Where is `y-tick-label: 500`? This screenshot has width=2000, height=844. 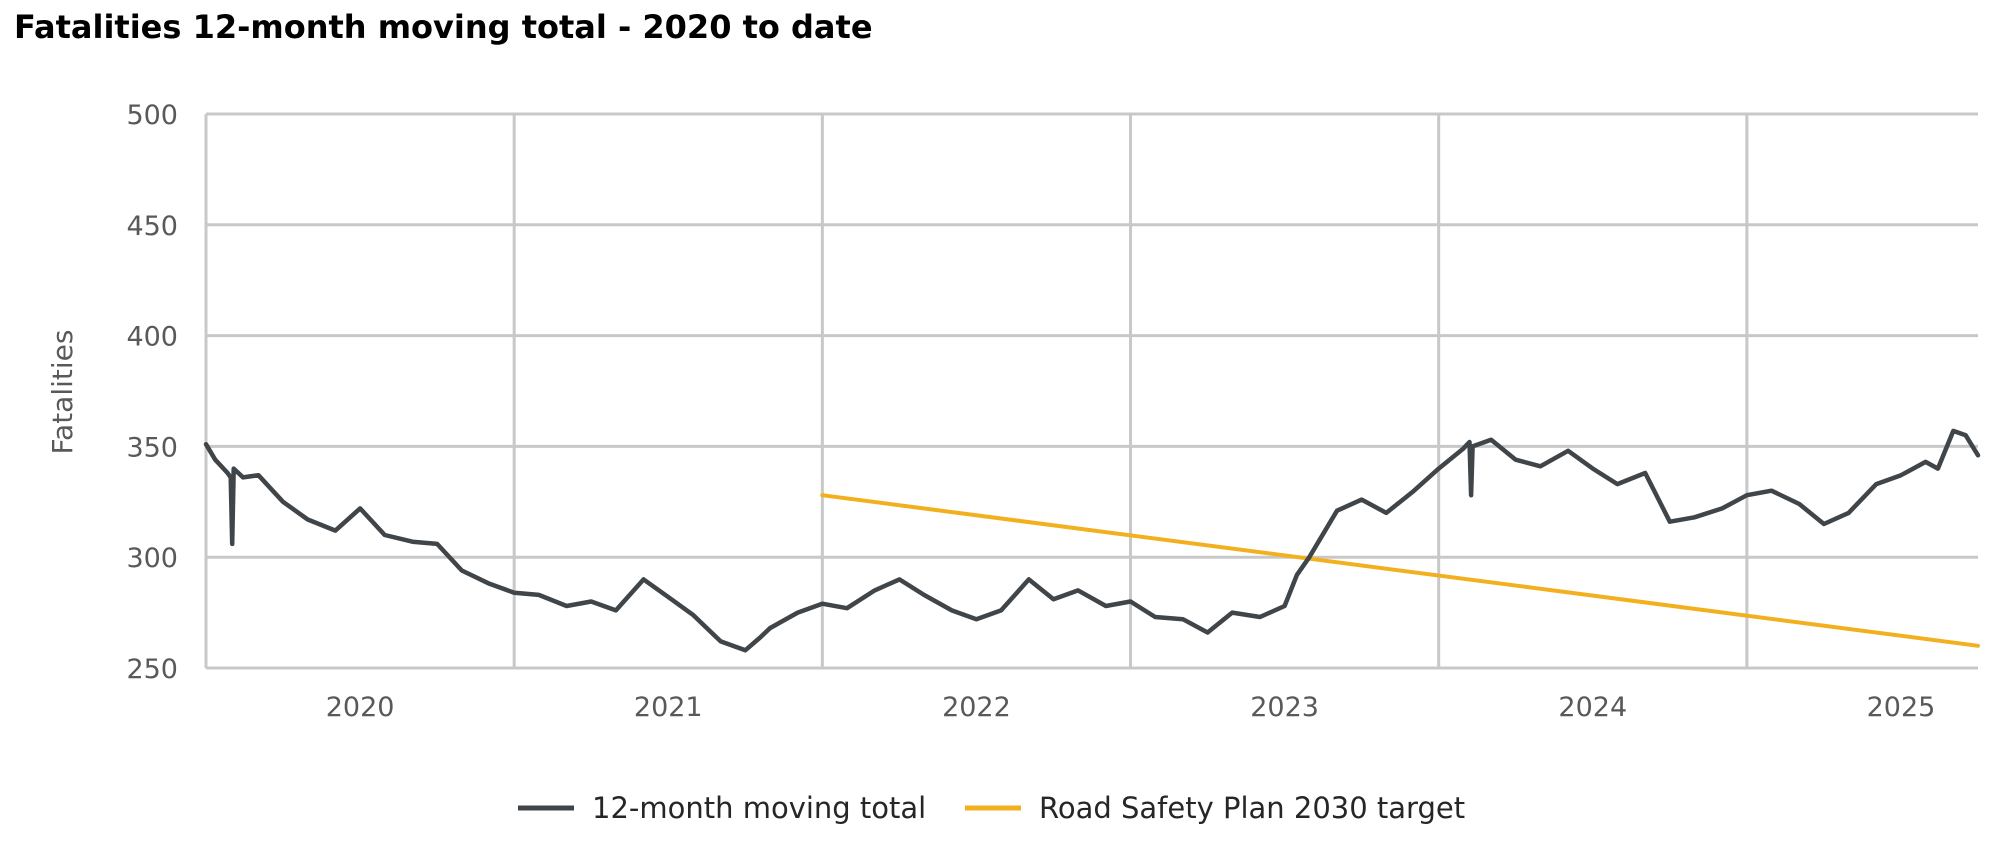
y-tick-label: 500 is located at coordinates (152, 115).